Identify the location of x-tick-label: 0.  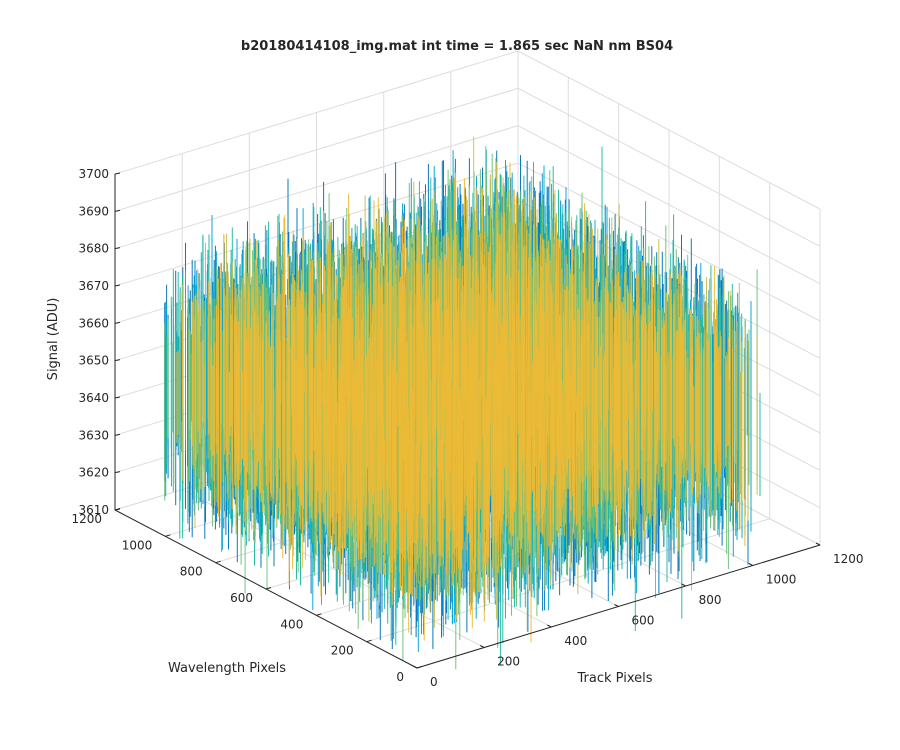
(434, 682).